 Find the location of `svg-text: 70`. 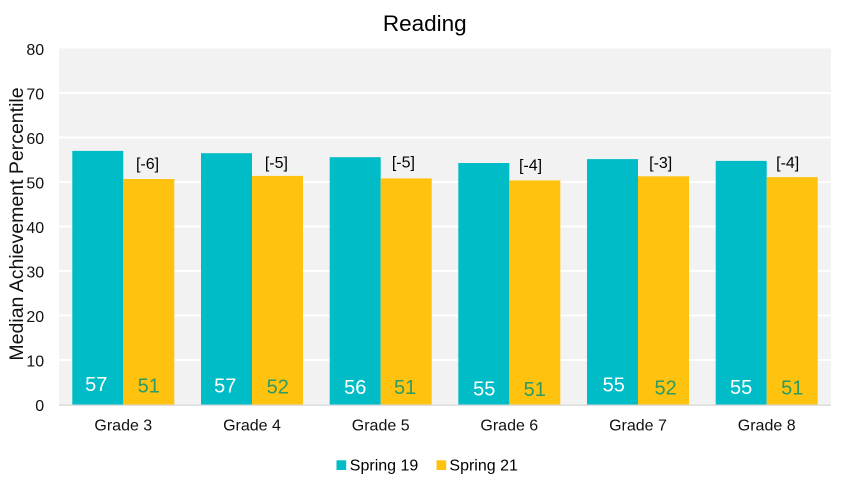

svg-text: 70 is located at coordinates (35, 94).